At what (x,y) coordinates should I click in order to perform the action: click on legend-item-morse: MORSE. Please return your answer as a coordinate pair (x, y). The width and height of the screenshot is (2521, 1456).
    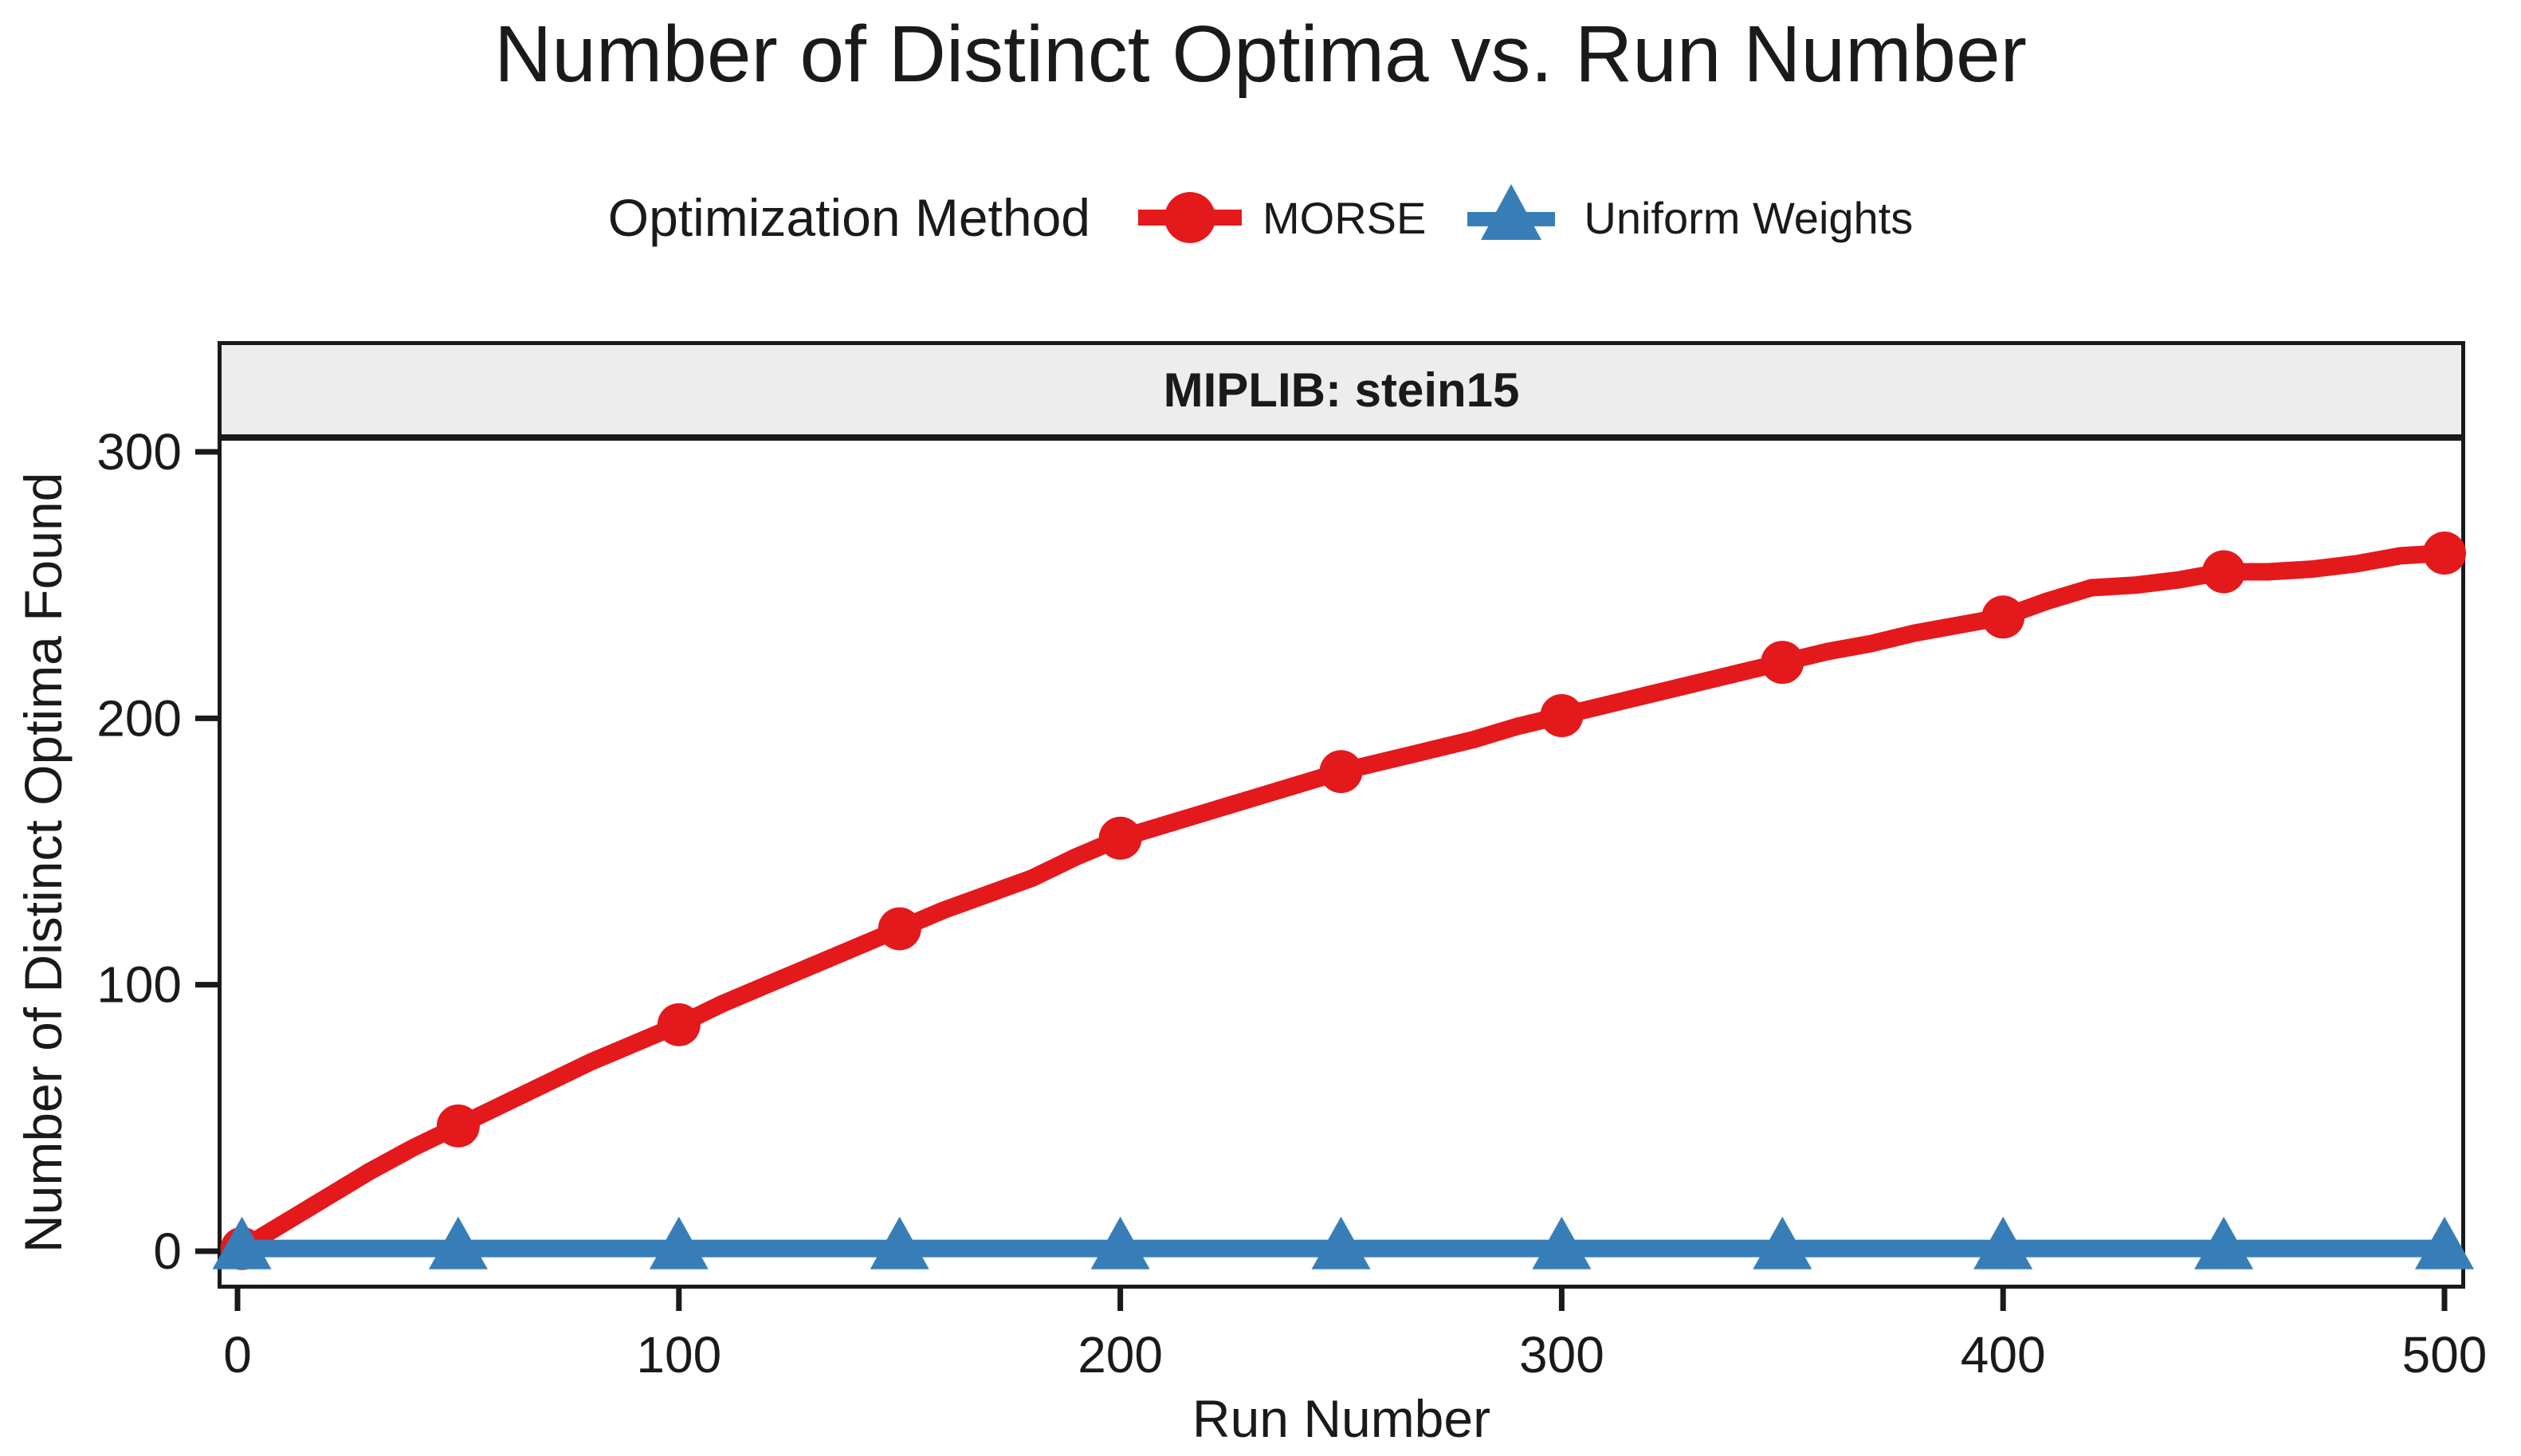
    Looking at the image, I should click on (1282, 217).